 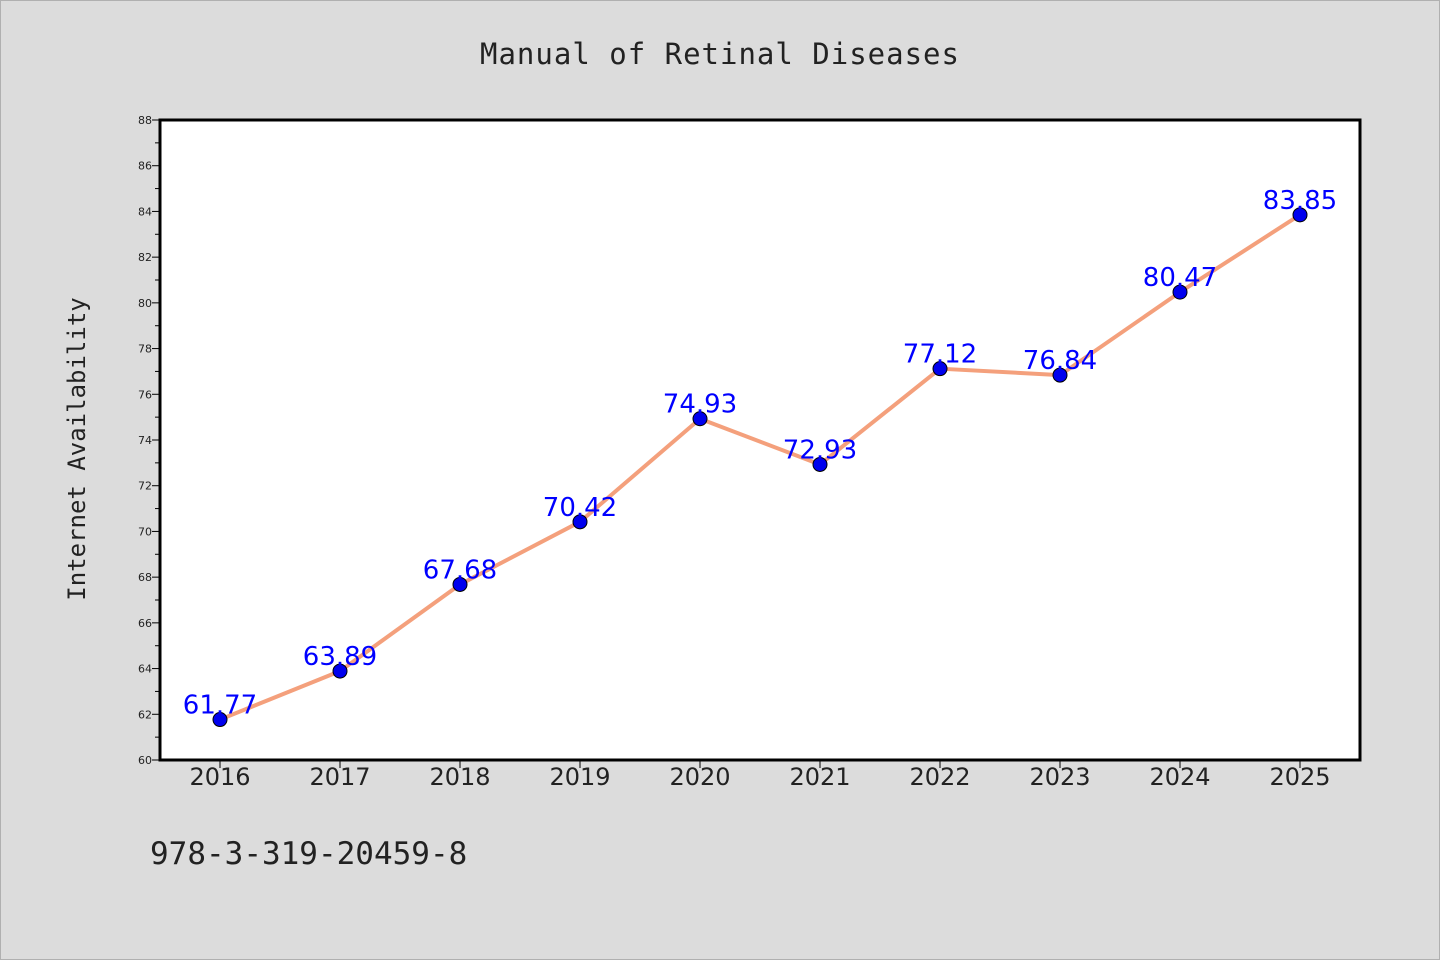 I want to click on x-tick-label: 2025, so click(x=1299, y=777).